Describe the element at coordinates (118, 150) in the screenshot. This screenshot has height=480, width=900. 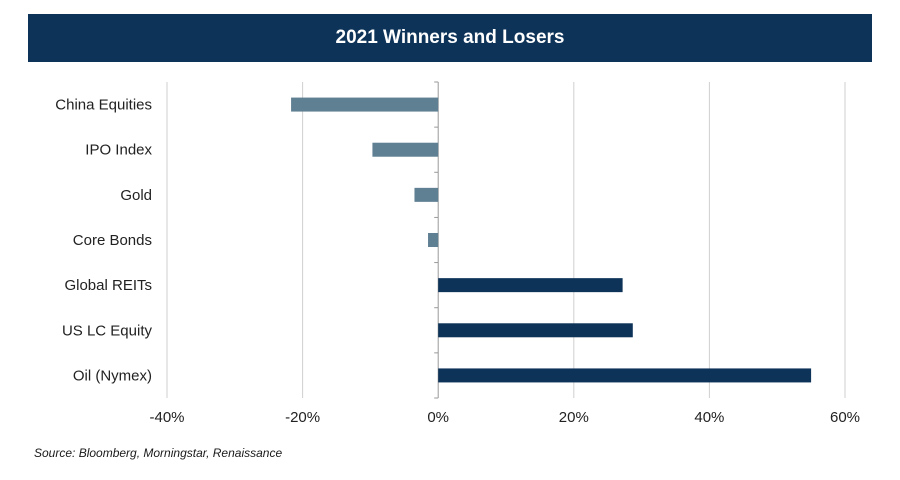
I see `category-label: IPO Index` at that location.